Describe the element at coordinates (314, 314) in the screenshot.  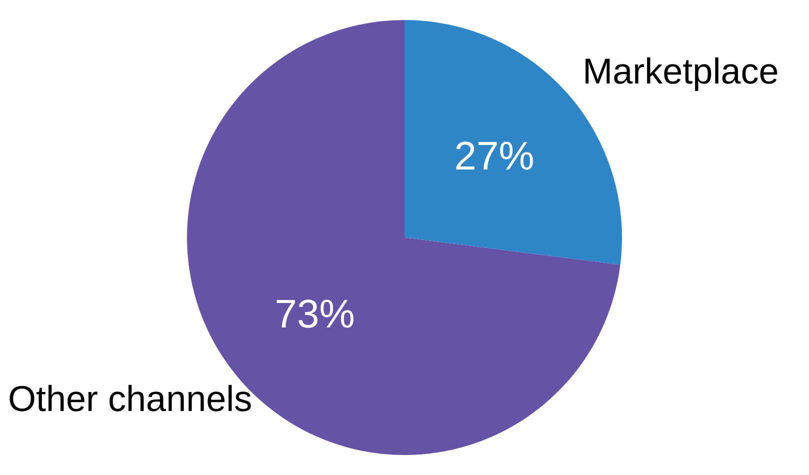
I see `data-label: 73%` at that location.